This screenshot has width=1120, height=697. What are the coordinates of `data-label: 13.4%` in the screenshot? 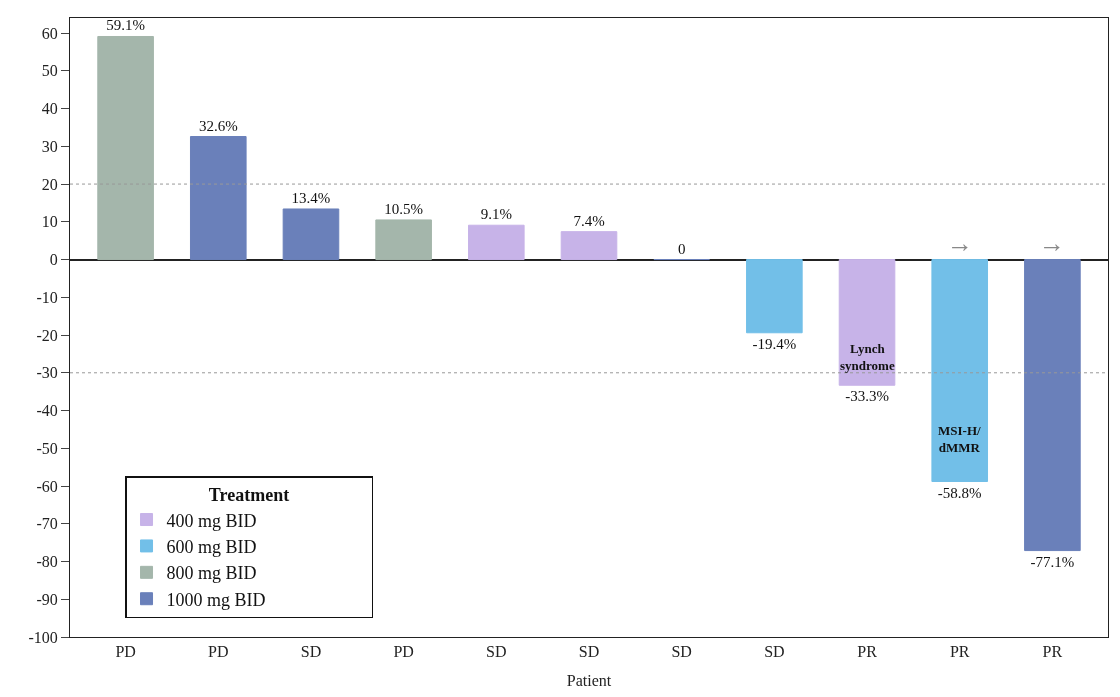 It's located at (311, 197).